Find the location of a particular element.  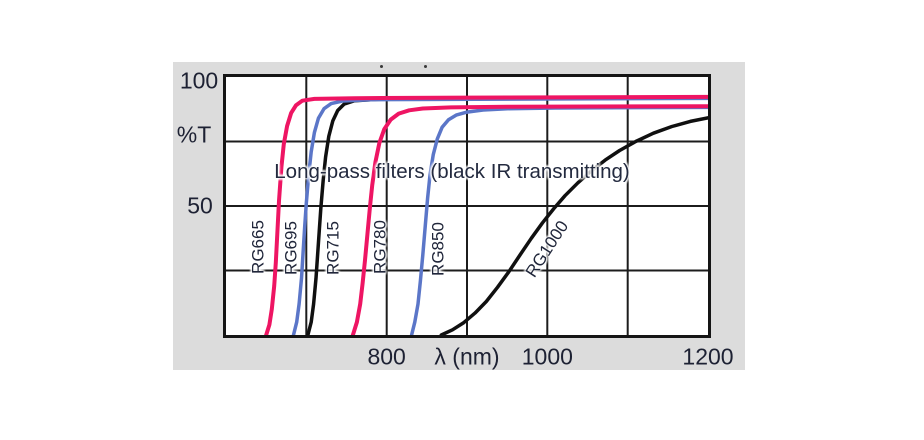

curve-rg1000 is located at coordinates (573, 225).